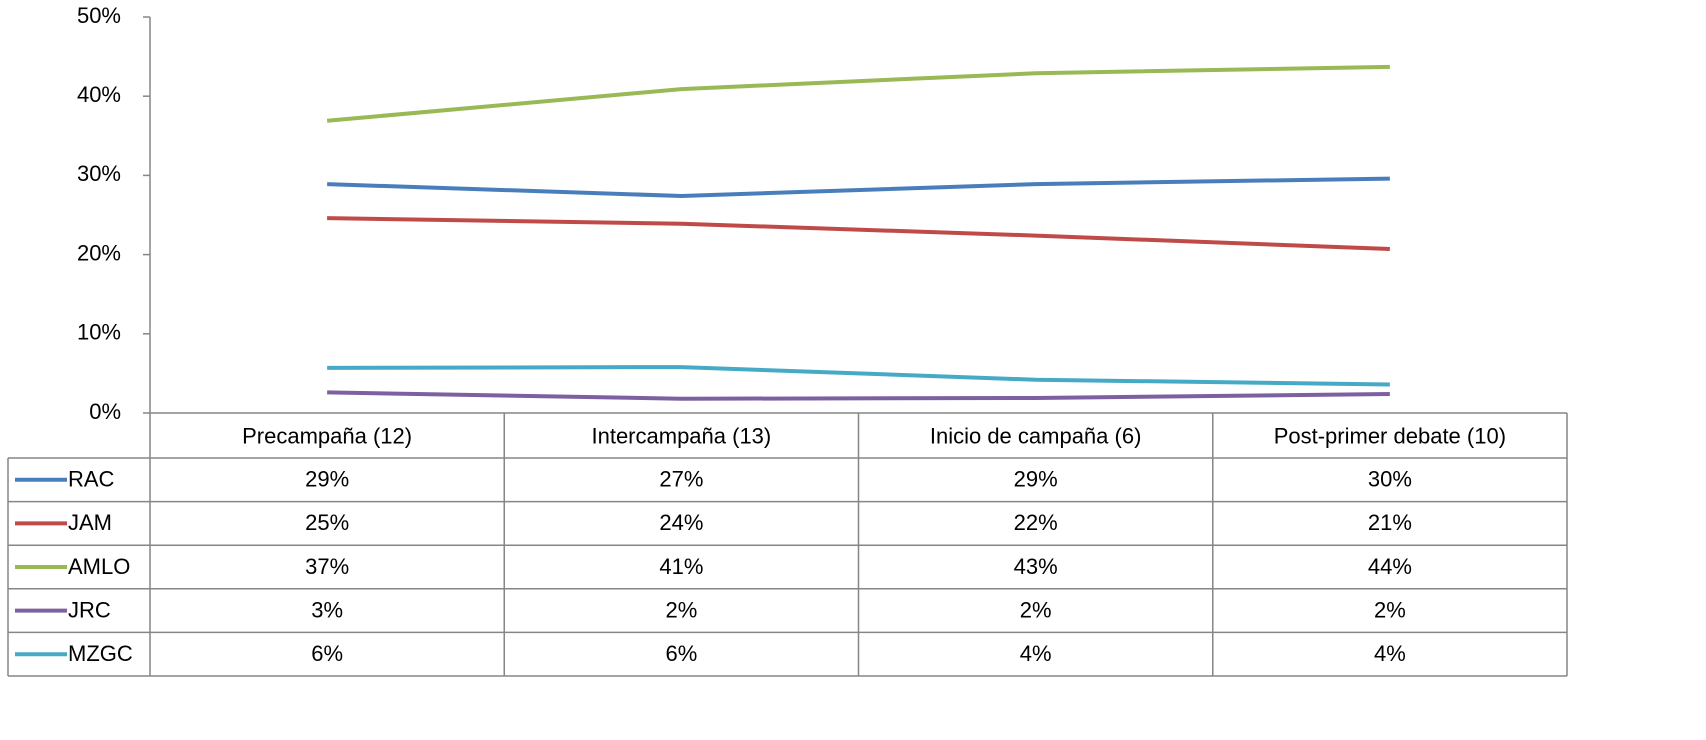 This screenshot has height=740, width=1706. Describe the element at coordinates (1390, 566) in the screenshot. I see `table-value: 44%` at that location.